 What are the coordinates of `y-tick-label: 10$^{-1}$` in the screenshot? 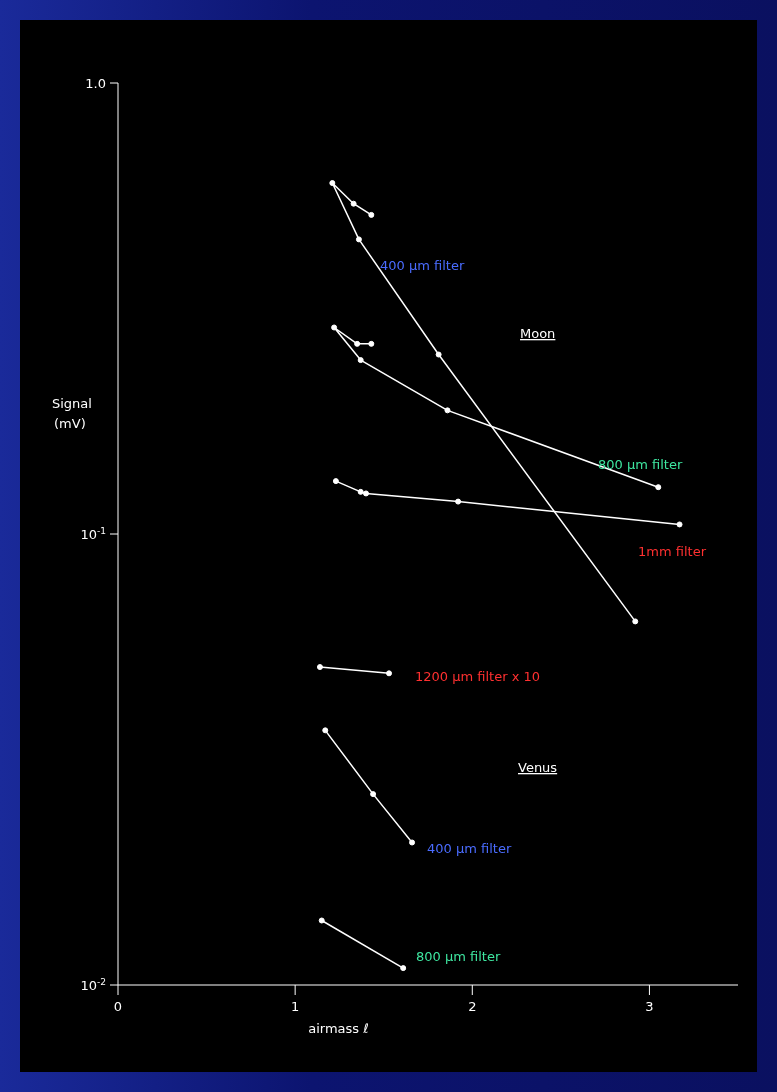 It's located at (93, 534).